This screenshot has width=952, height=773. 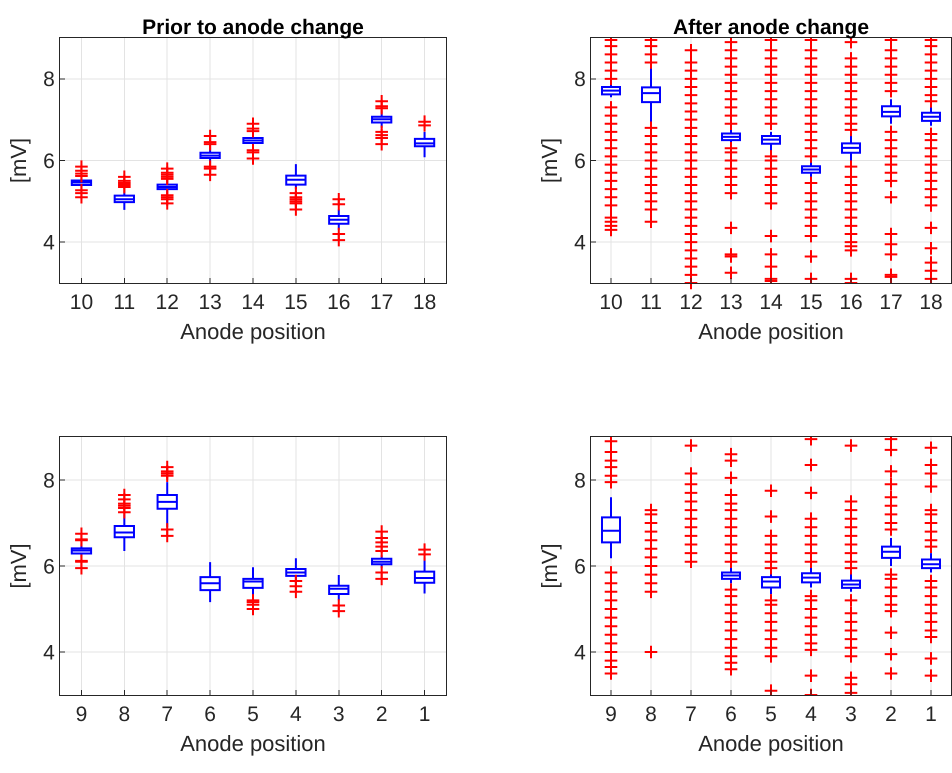 What do you see at coordinates (253, 27) in the screenshot?
I see `chart-title: Prior to anode change` at bounding box center [253, 27].